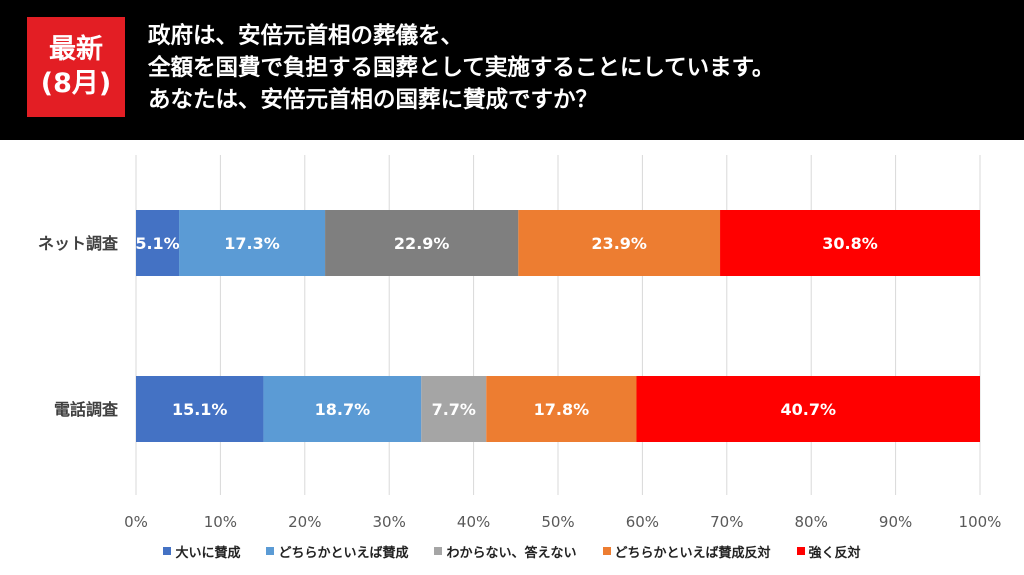 The width and height of the screenshot is (1024, 575). I want to click on legend-item: 大いに賛成, so click(201, 551).